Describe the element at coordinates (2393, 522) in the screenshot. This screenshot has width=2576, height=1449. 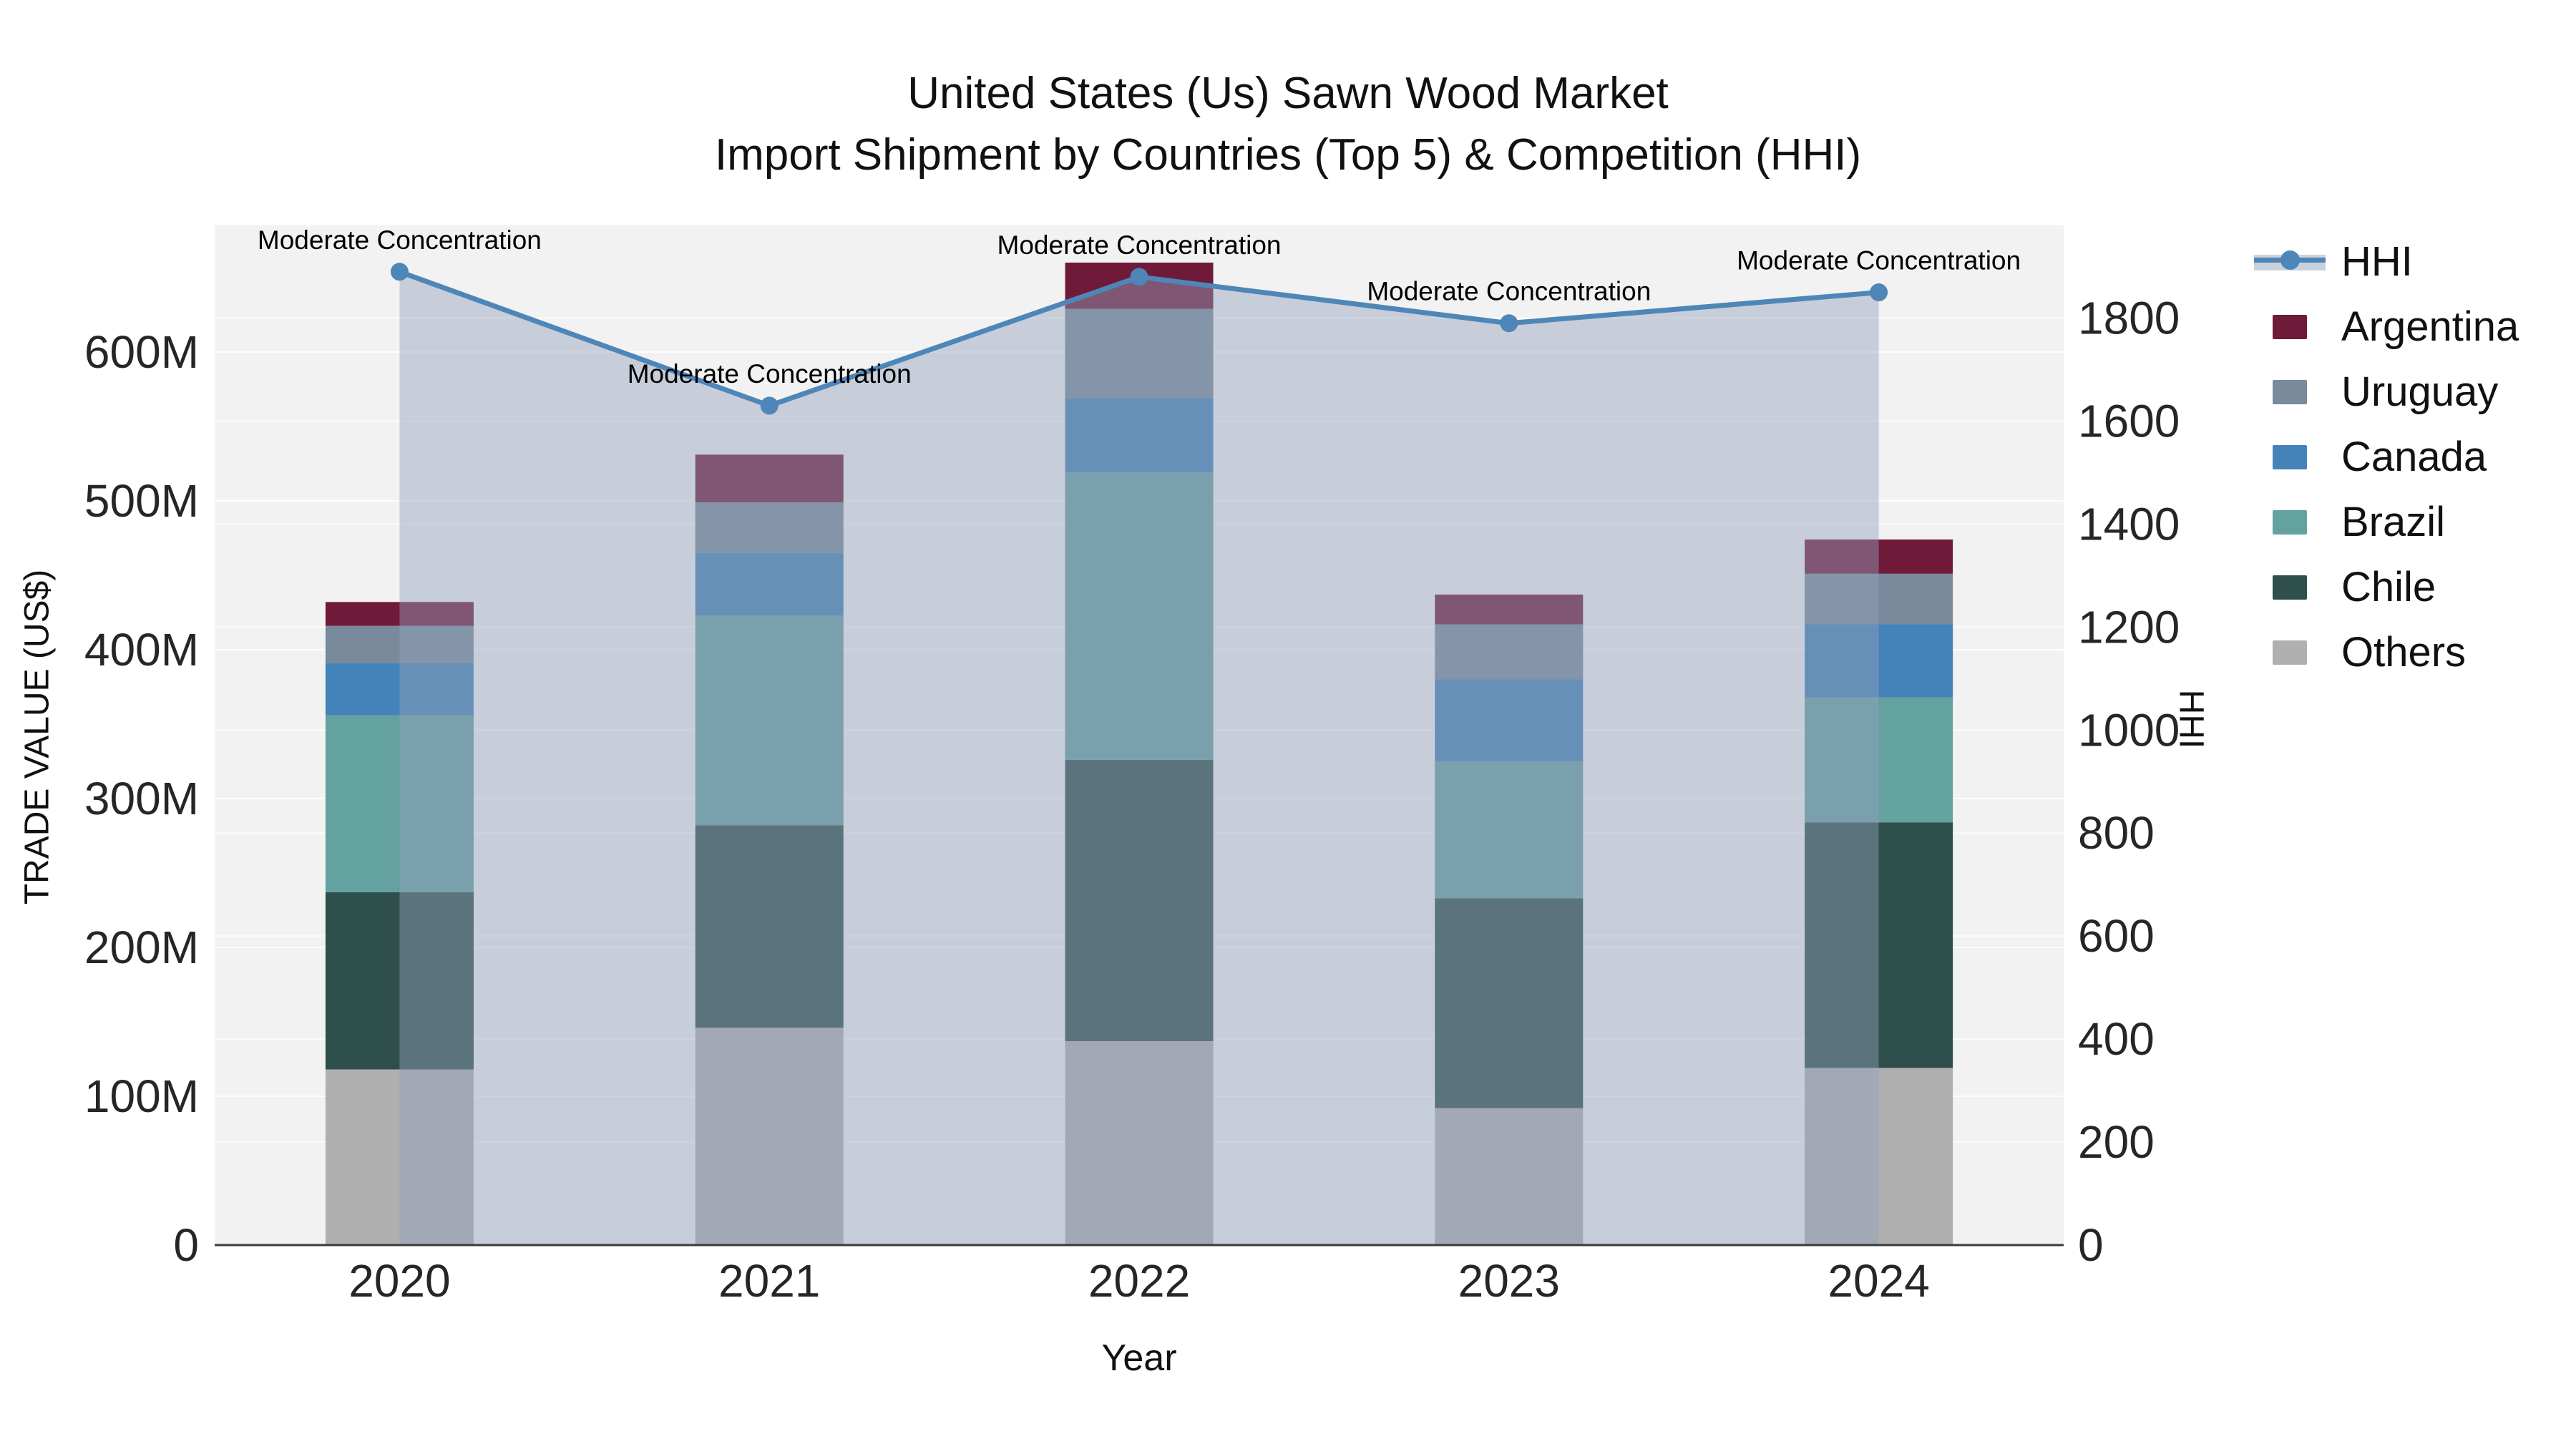
I see `legend-label: Brazil` at that location.